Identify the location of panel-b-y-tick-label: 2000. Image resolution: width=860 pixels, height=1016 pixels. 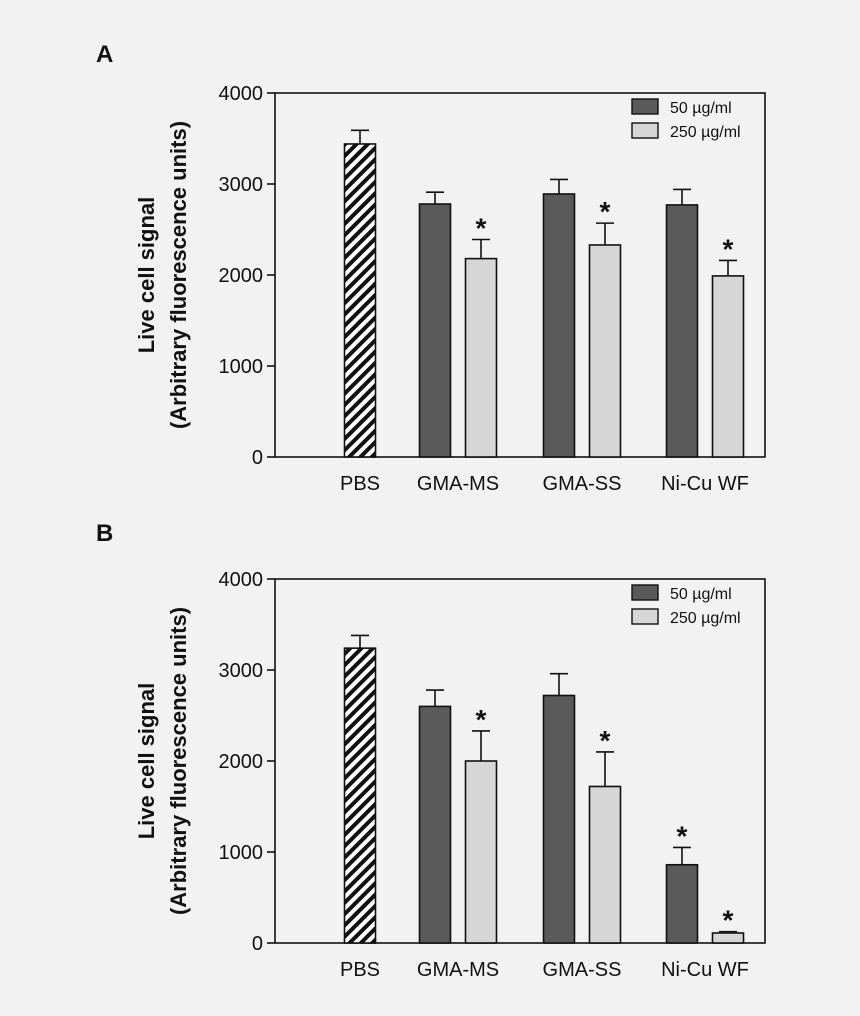
(241, 762).